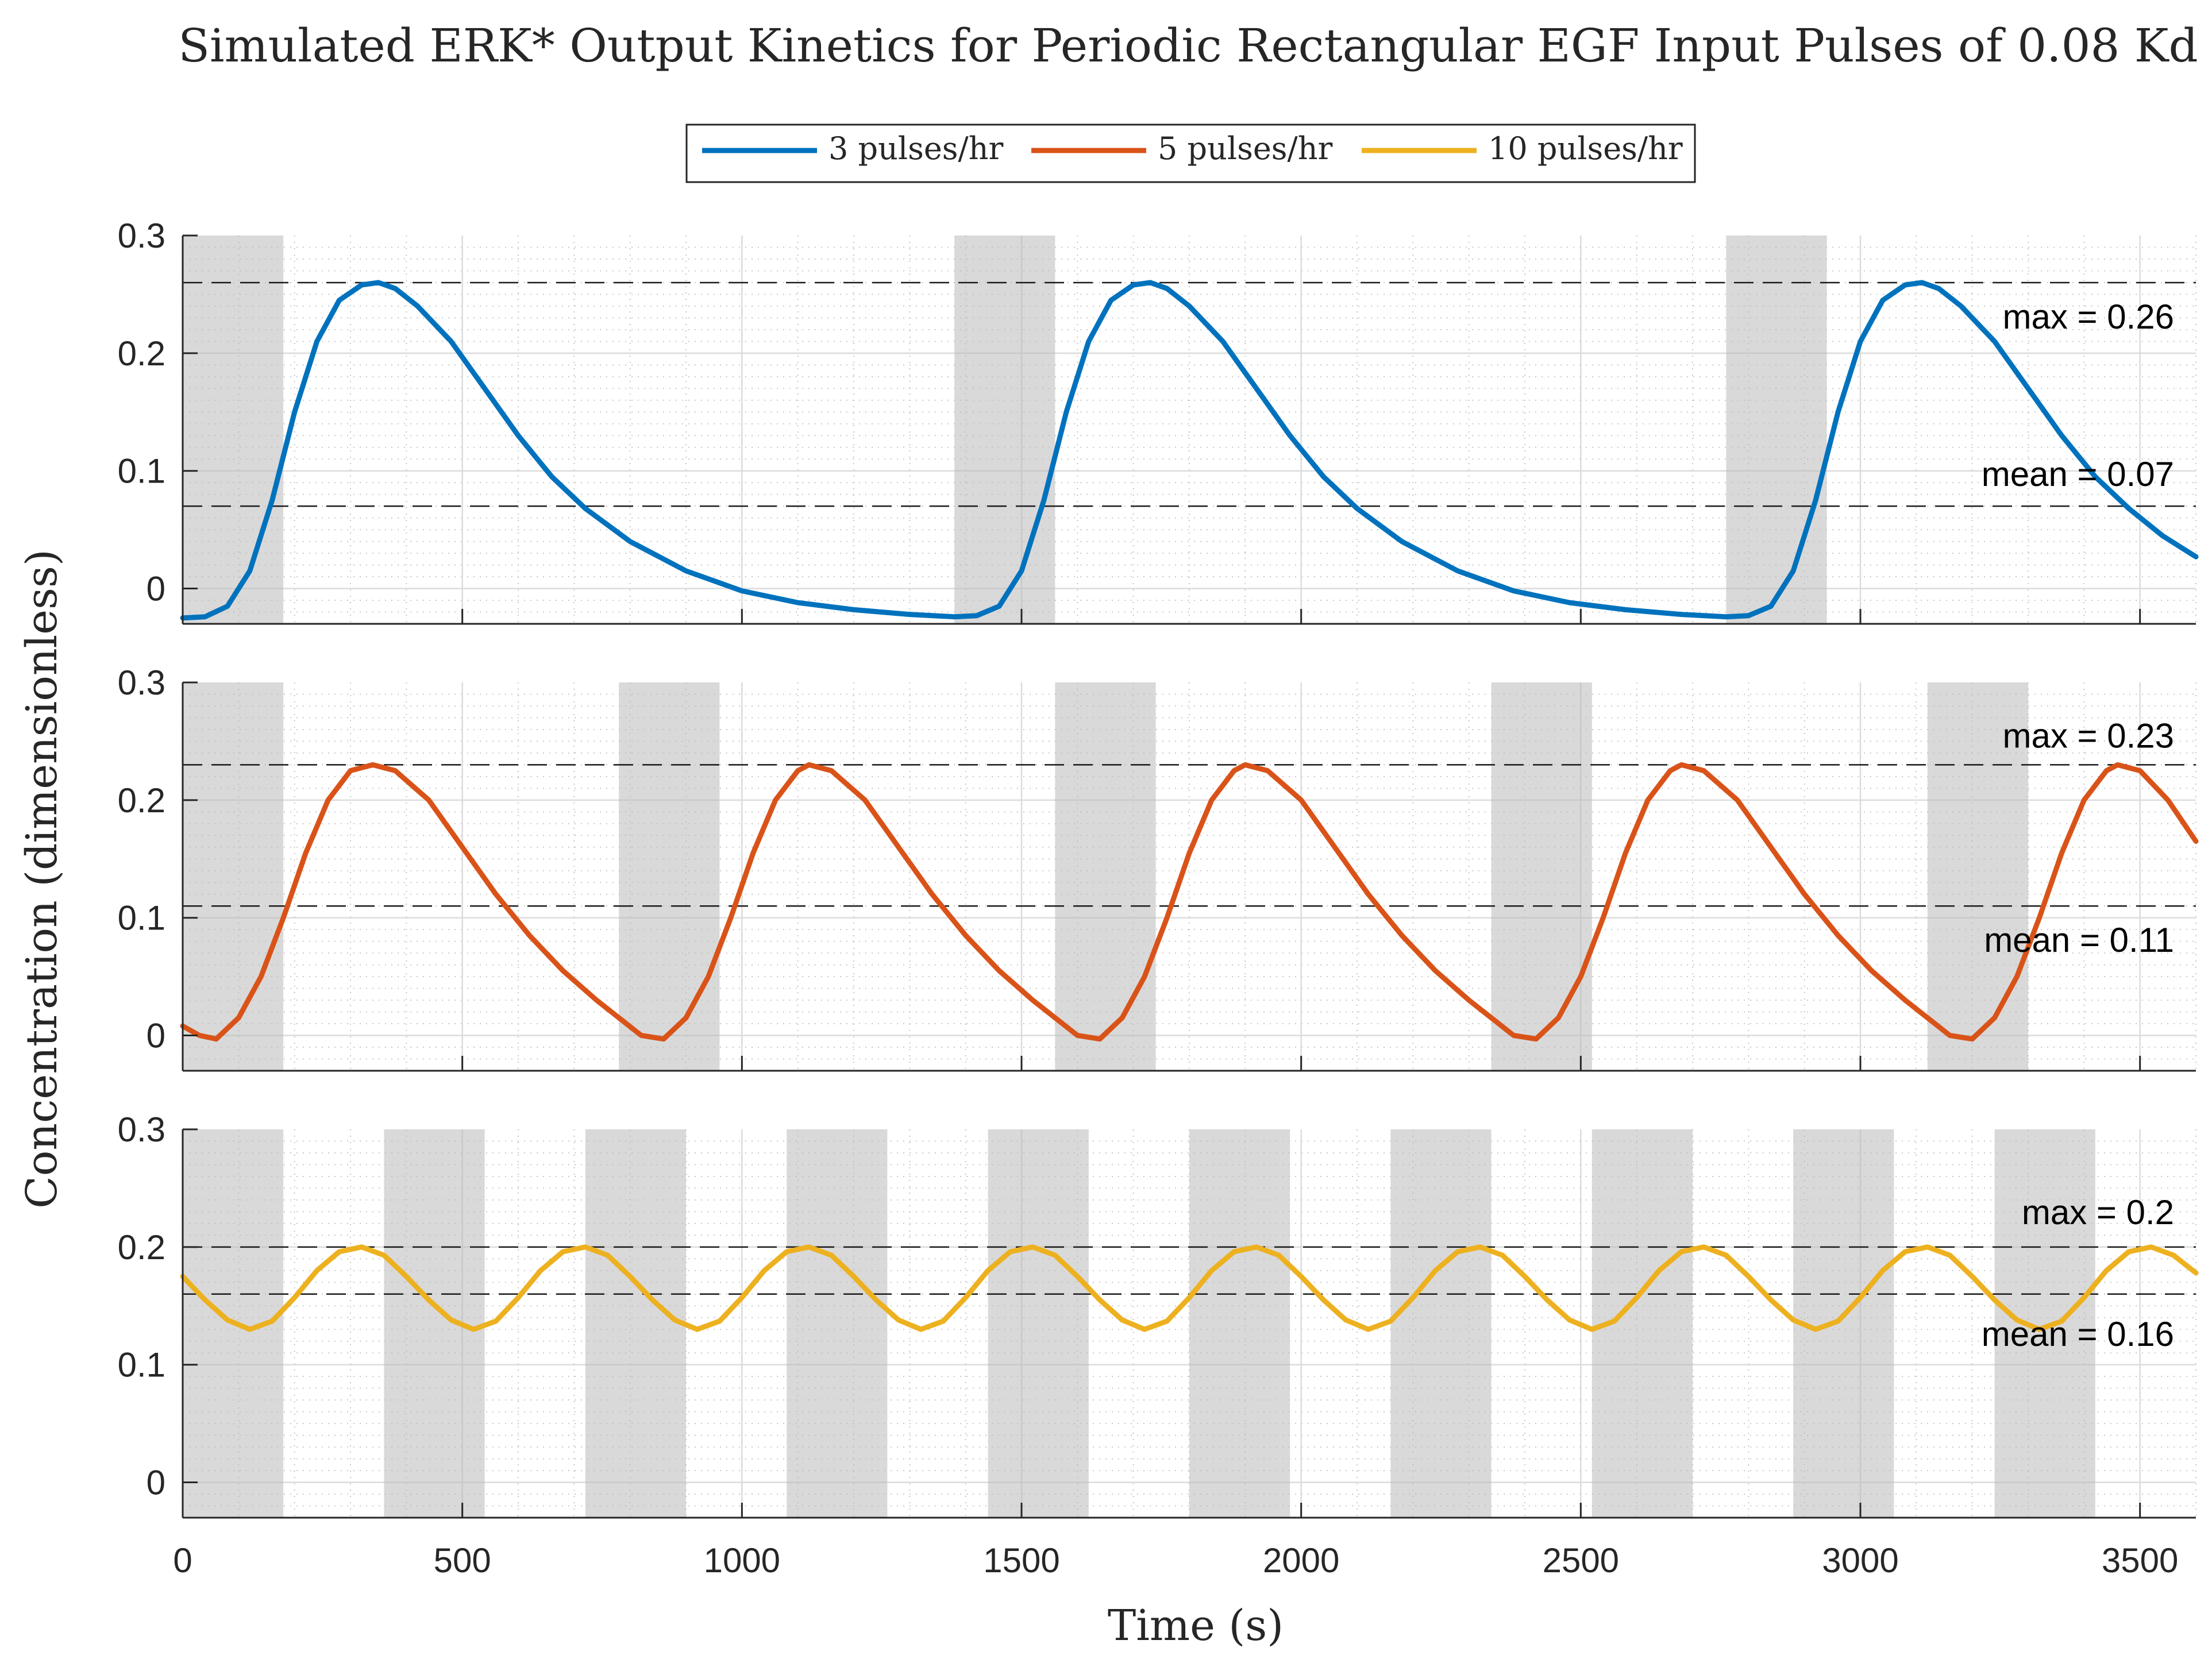  I want to click on mean-annotation: mean = 0.11, so click(2079, 940).